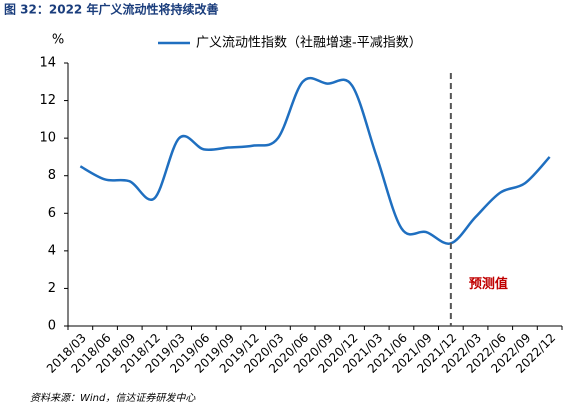  What do you see at coordinates (52, 175) in the screenshot?
I see `y-tick-label: 8` at bounding box center [52, 175].